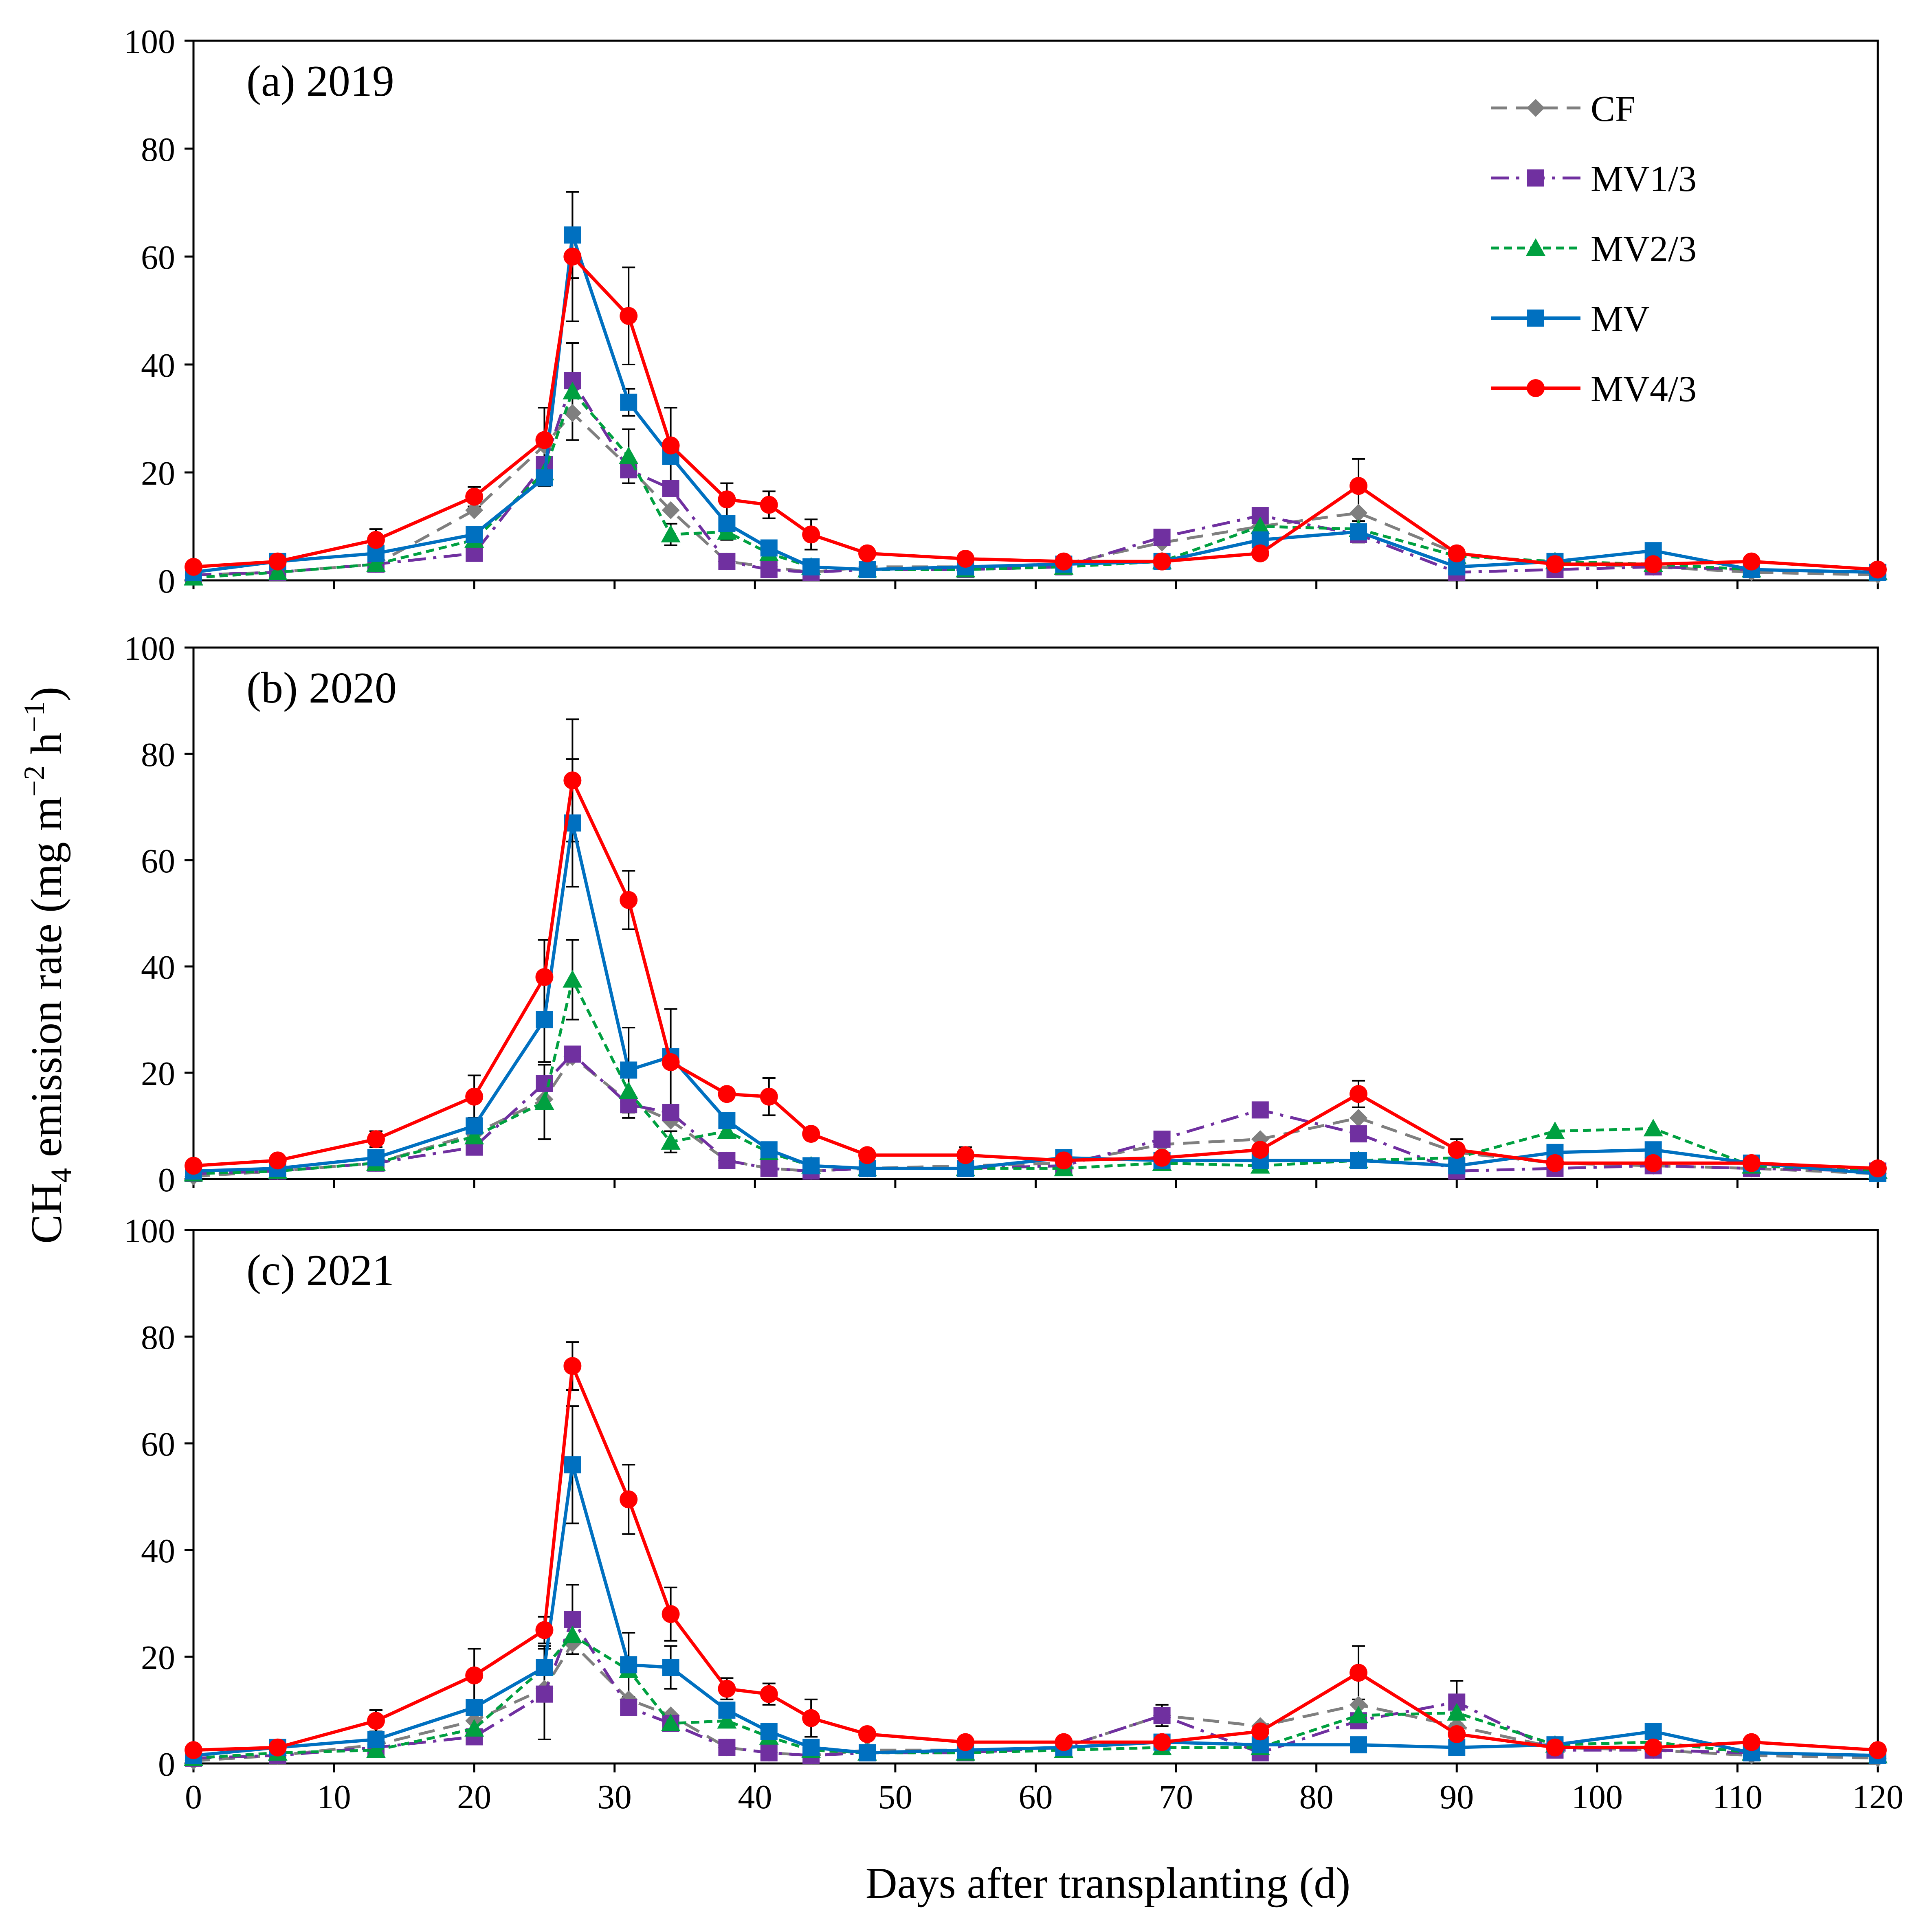 The image size is (1932, 1928). Describe the element at coordinates (1176, 1797) in the screenshot. I see `x-tick-label: 70` at that location.